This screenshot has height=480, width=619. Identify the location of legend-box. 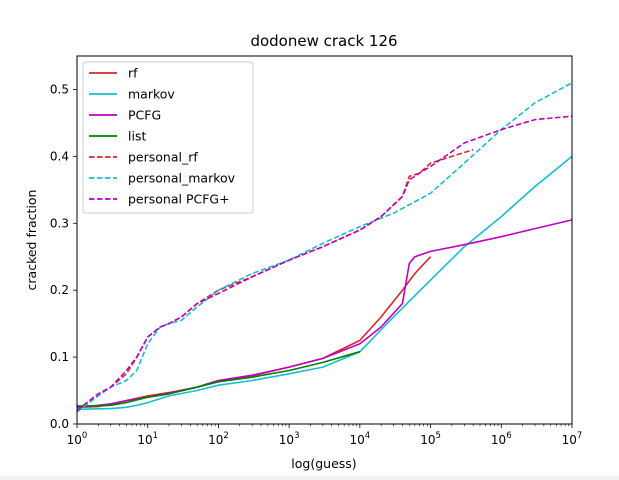
(168, 137).